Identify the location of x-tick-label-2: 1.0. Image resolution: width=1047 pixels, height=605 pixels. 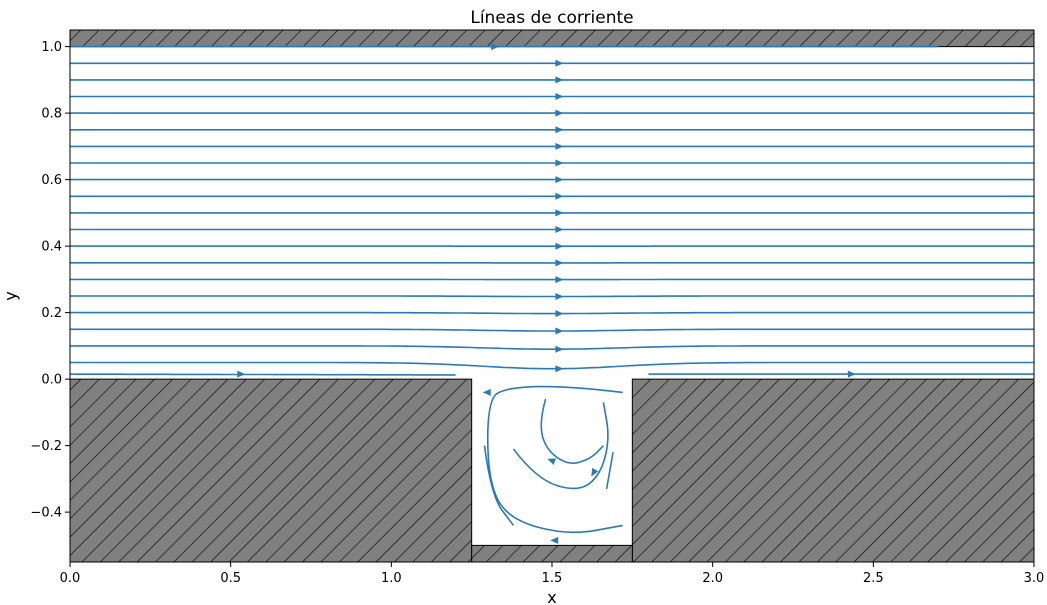
(391, 578).